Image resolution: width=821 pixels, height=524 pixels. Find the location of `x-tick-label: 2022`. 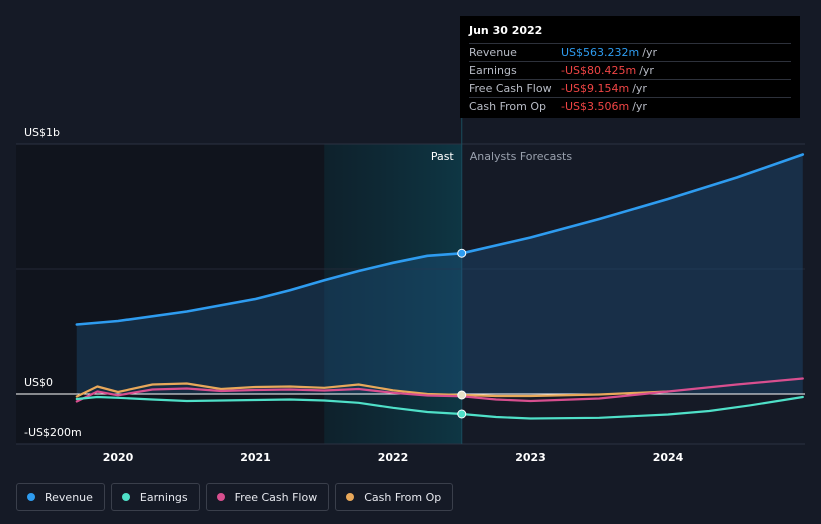

x-tick-label: 2022 is located at coordinates (393, 457).